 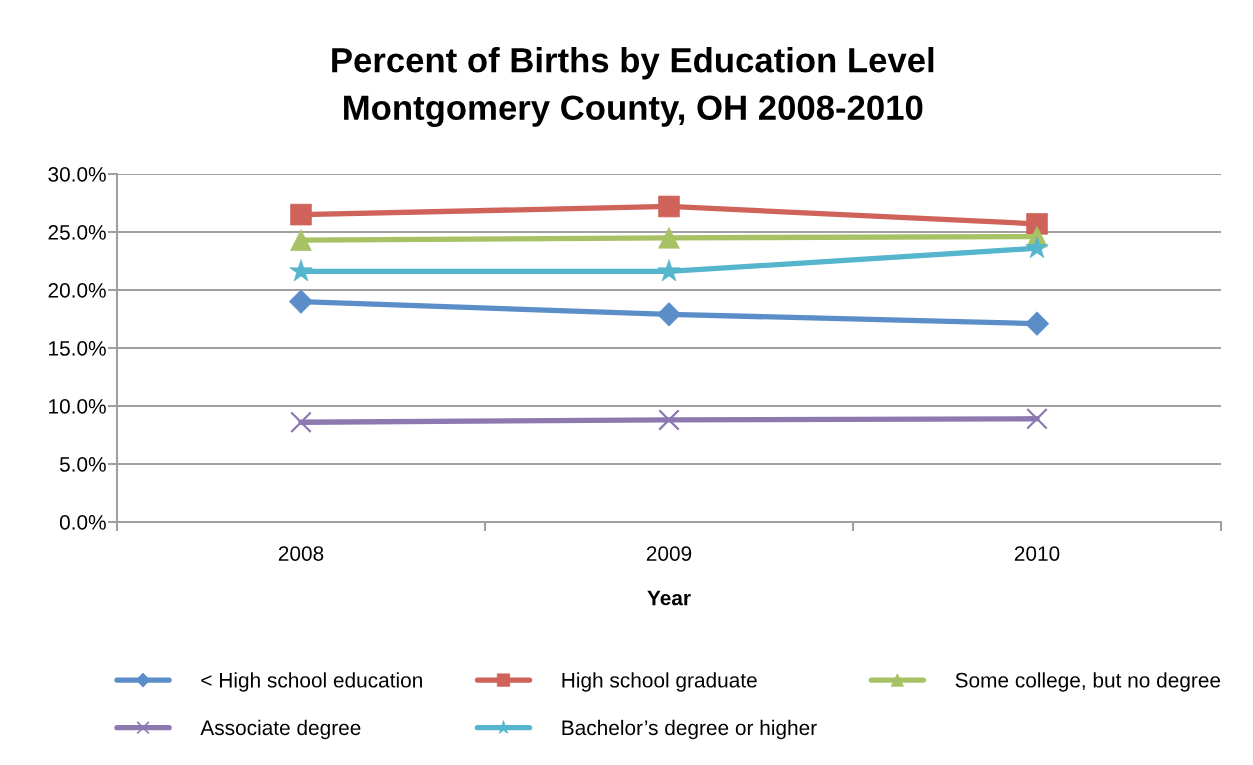 I want to click on y-tick-label: 15.0%, so click(x=77, y=348).